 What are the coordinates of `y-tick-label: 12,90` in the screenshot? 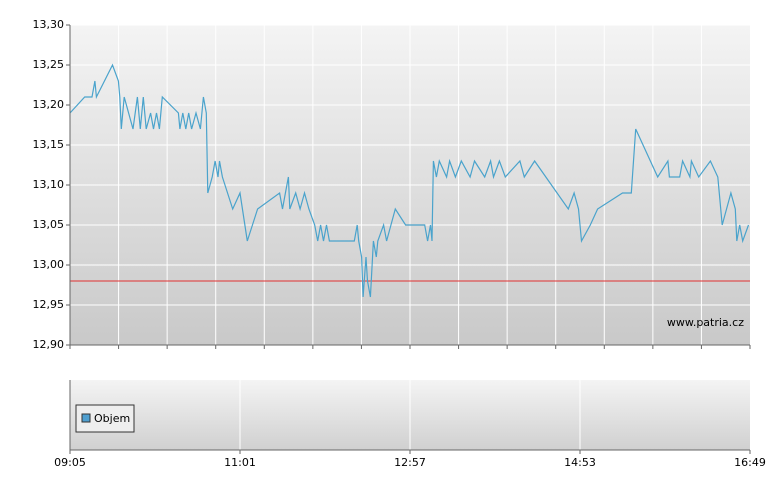 It's located at (49, 344).